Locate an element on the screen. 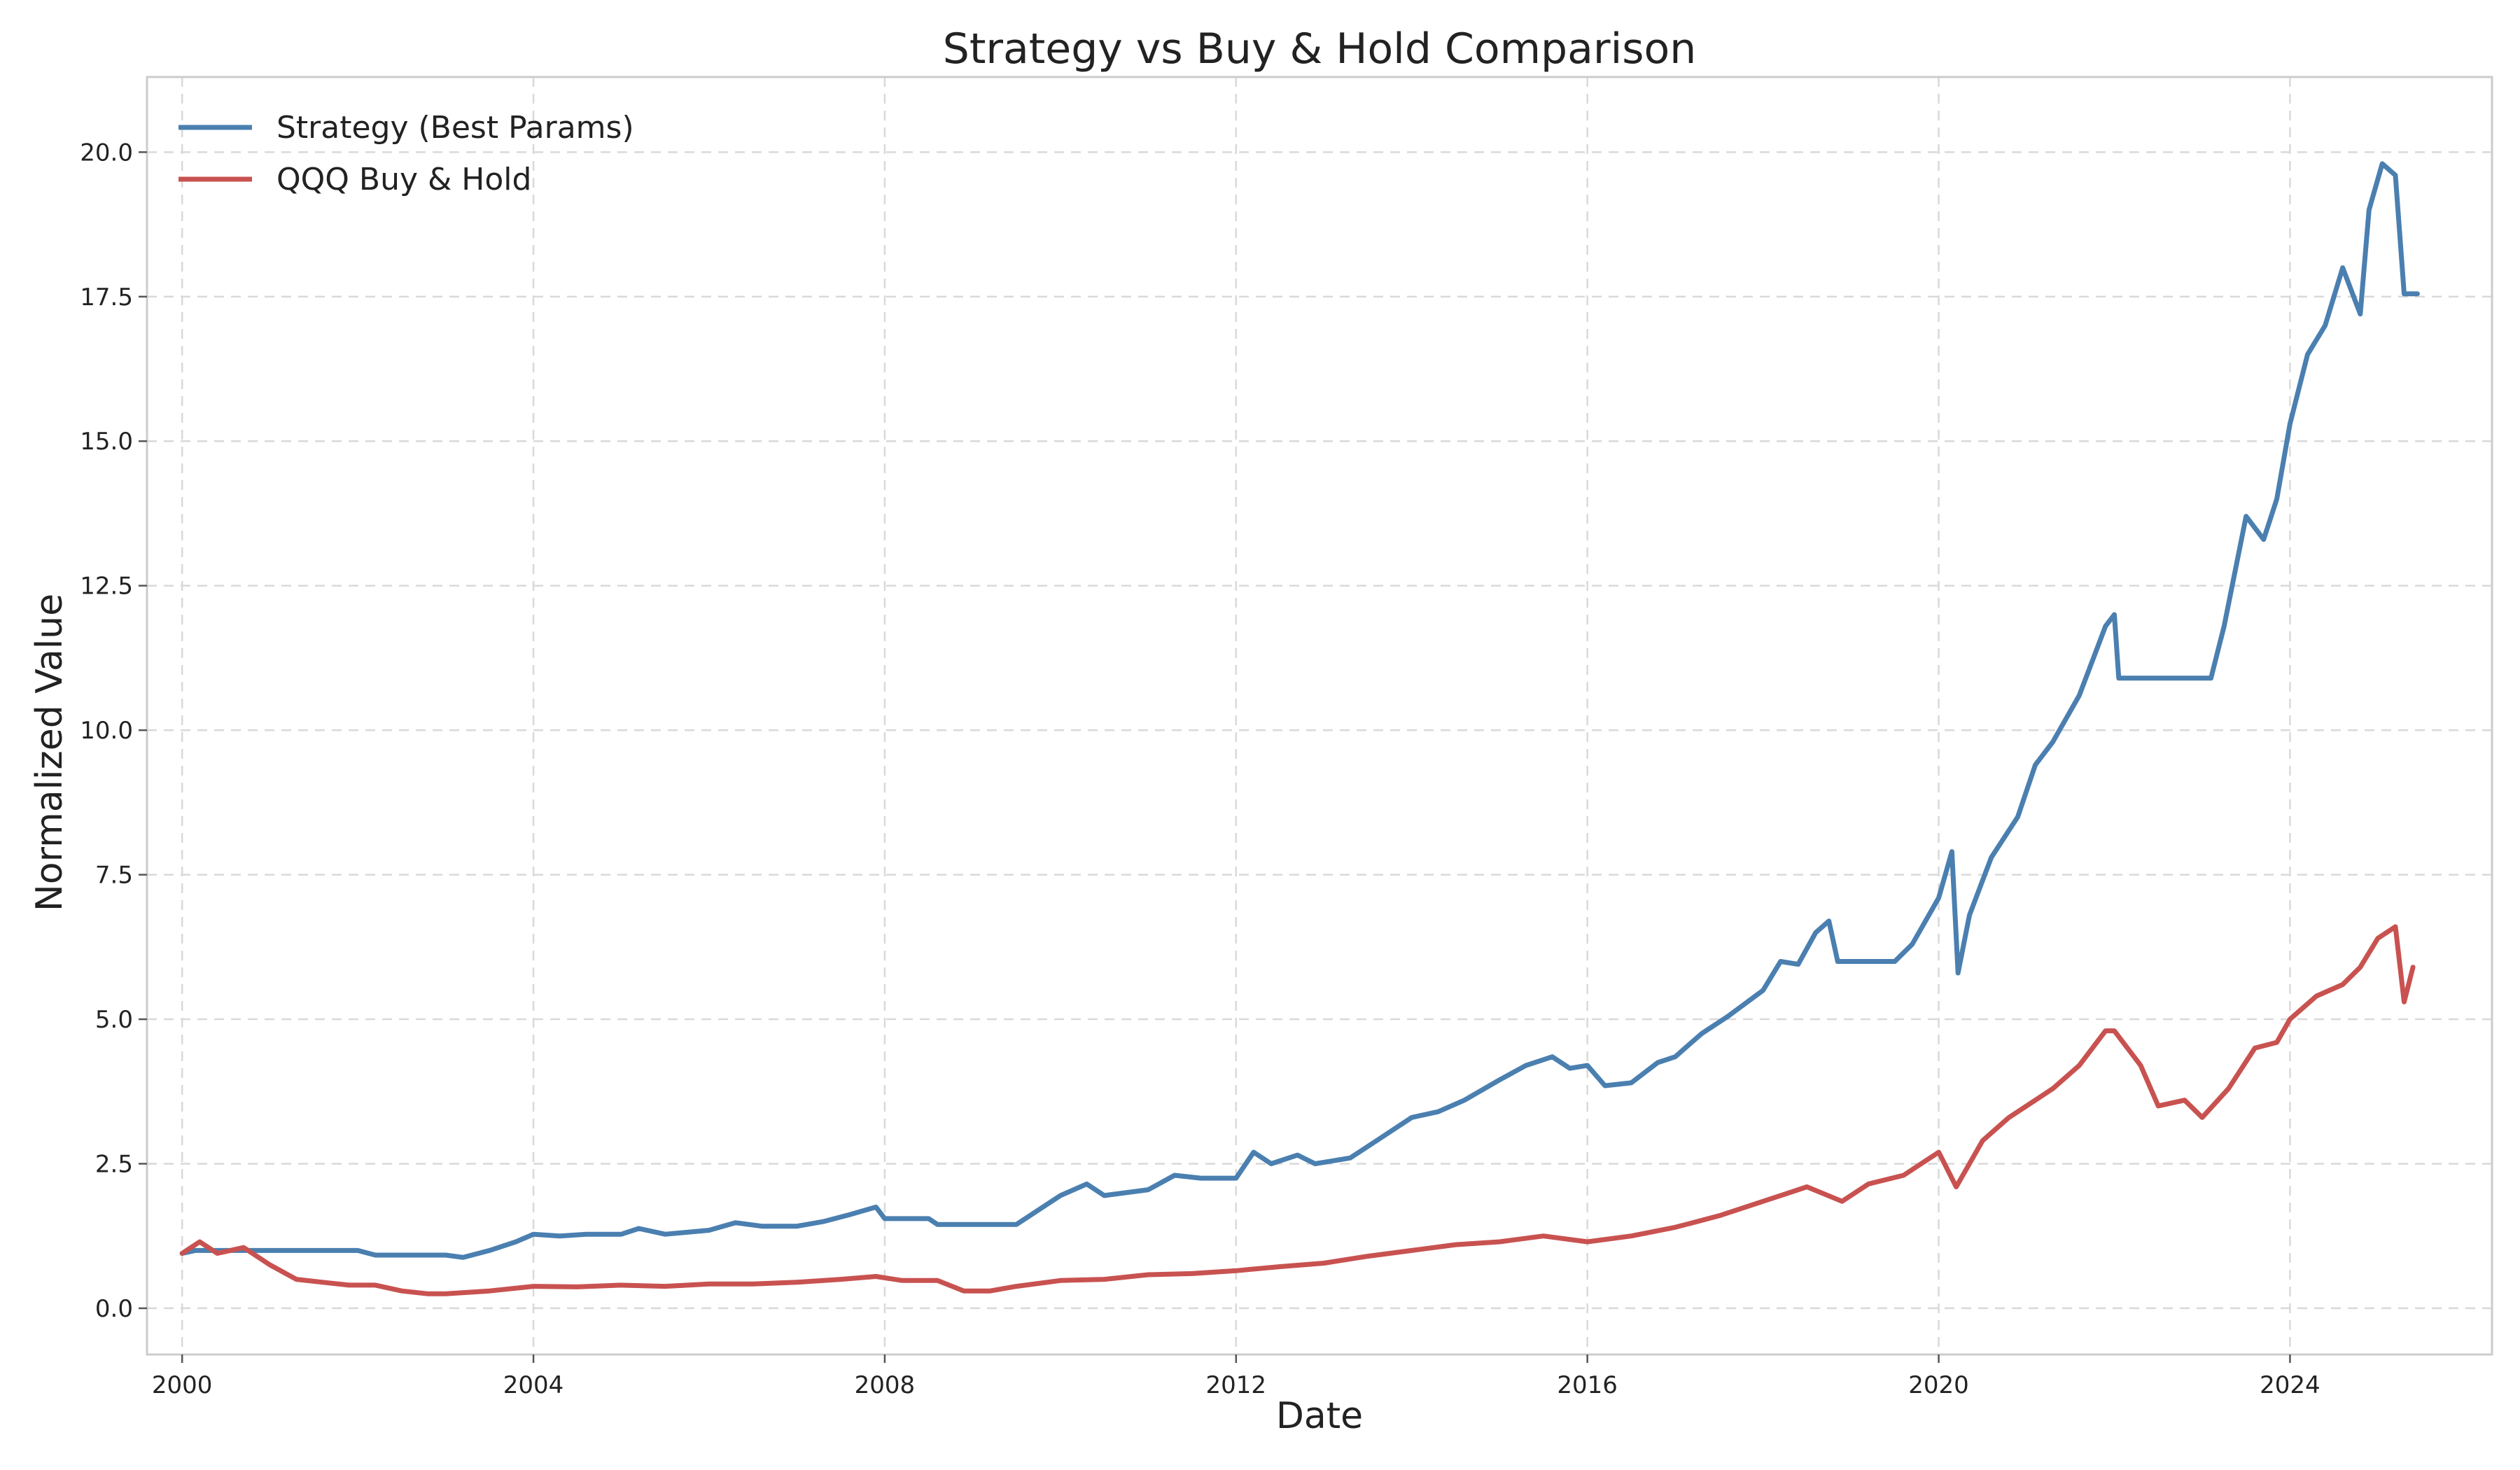 This screenshot has width=2520, height=1470. y-tick-label: 5.0 is located at coordinates (114, 1020).